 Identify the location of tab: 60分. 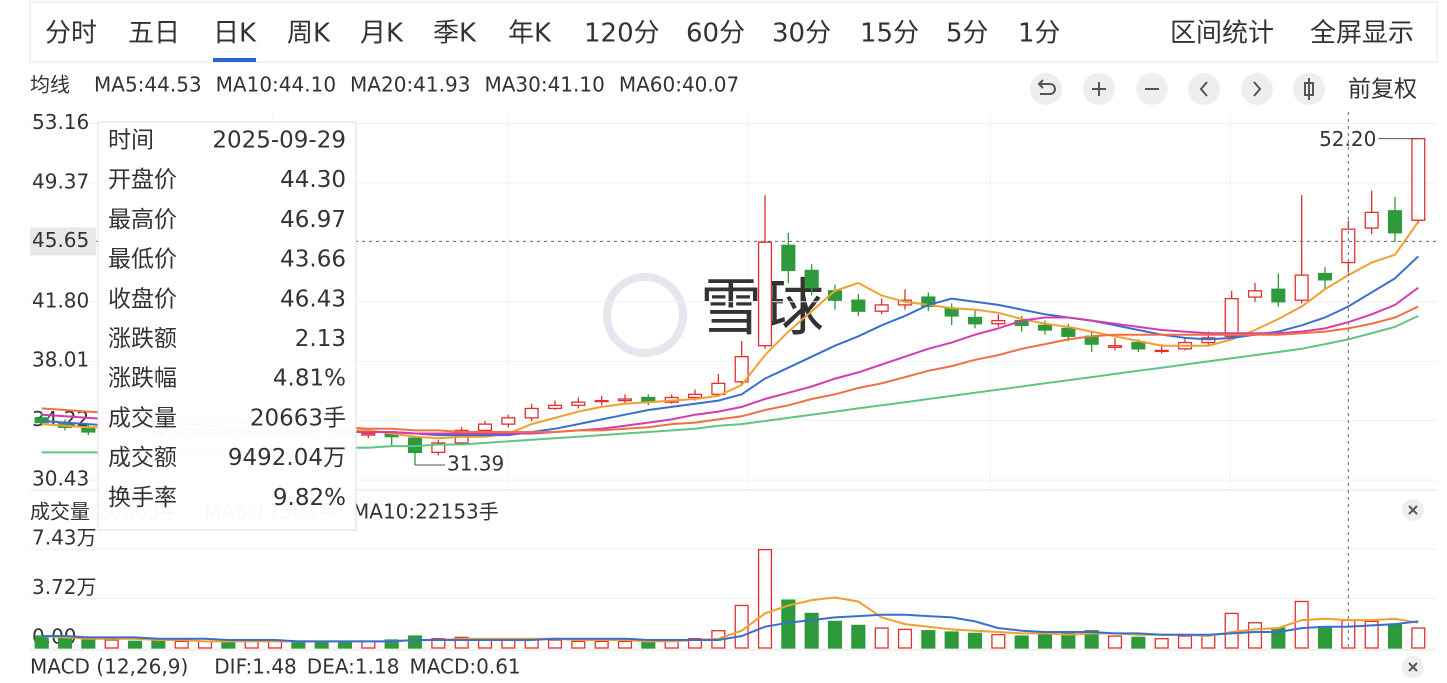
(715, 34).